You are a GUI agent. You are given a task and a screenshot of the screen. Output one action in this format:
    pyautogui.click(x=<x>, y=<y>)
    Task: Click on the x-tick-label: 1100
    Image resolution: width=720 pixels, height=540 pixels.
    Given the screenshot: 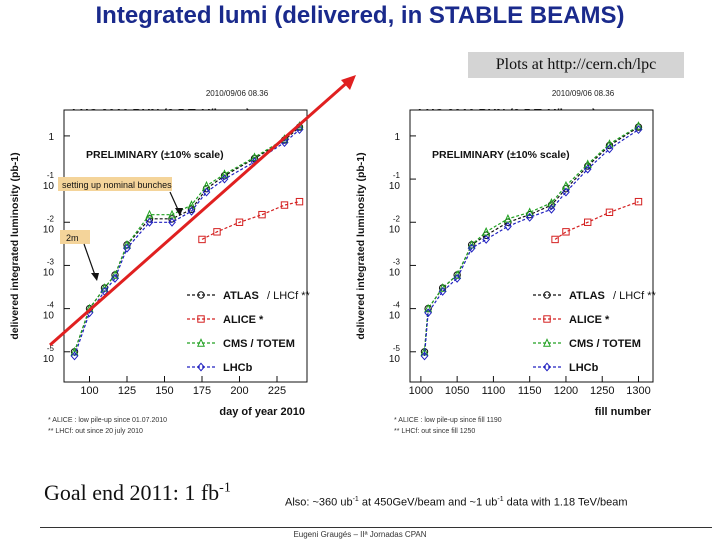 What is the action you would take?
    pyautogui.click(x=494, y=391)
    